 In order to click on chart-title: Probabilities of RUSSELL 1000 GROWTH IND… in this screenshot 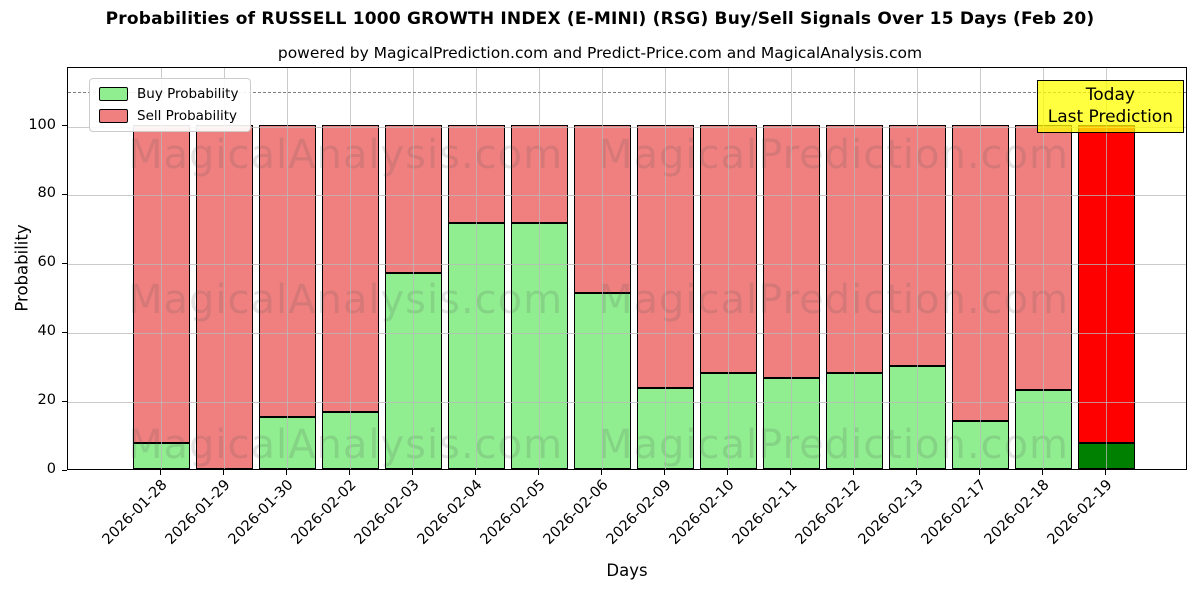, I will do `click(600, 19)`.